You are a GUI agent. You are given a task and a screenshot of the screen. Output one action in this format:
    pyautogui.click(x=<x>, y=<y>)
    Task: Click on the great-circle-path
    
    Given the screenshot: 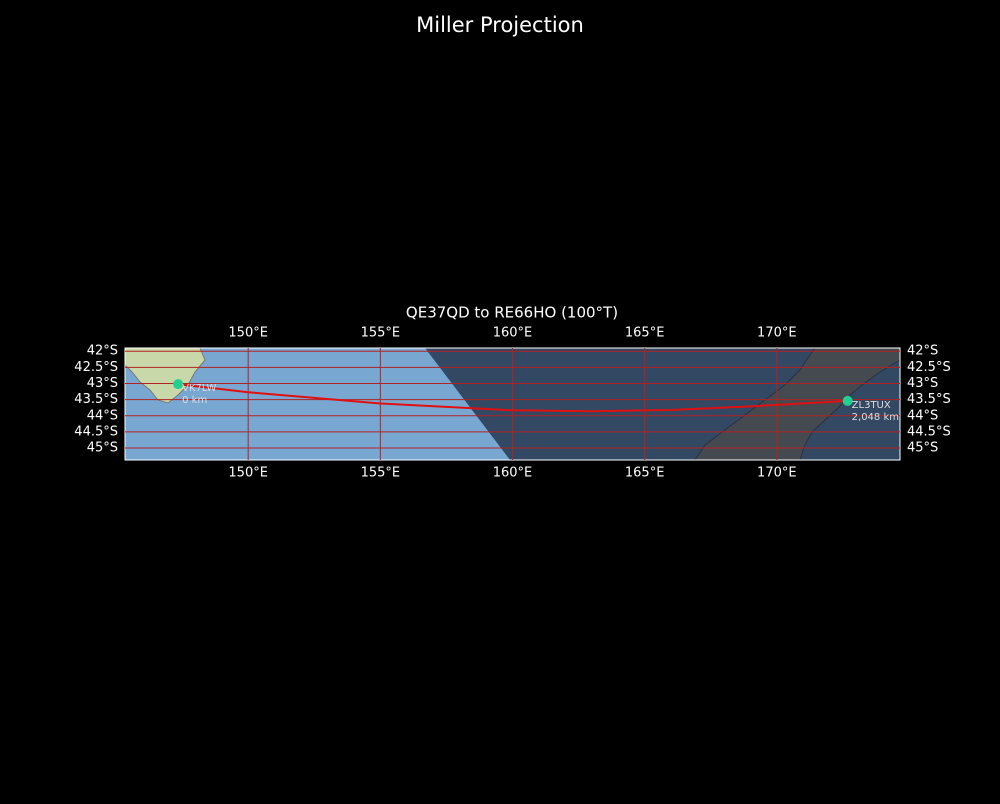 What is the action you would take?
    pyautogui.click(x=513, y=398)
    